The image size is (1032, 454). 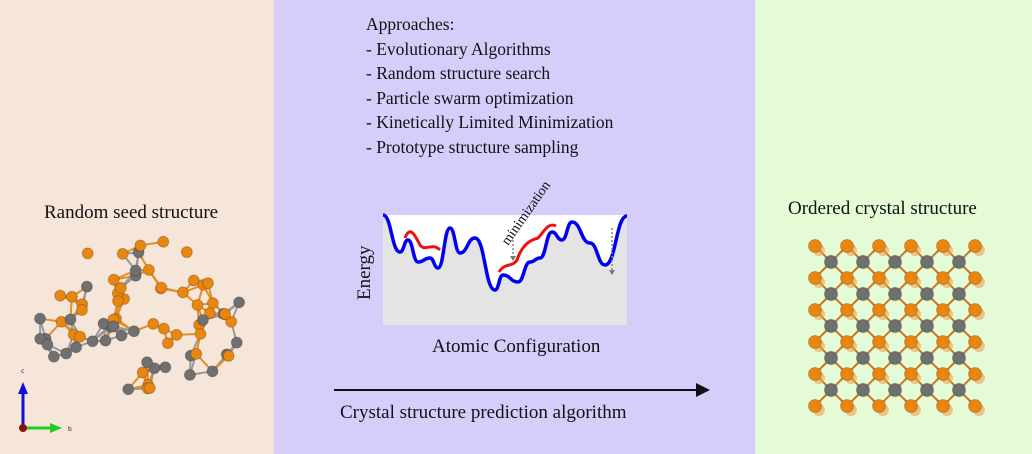 I want to click on axis-indicator: c b, so click(x=45, y=400).